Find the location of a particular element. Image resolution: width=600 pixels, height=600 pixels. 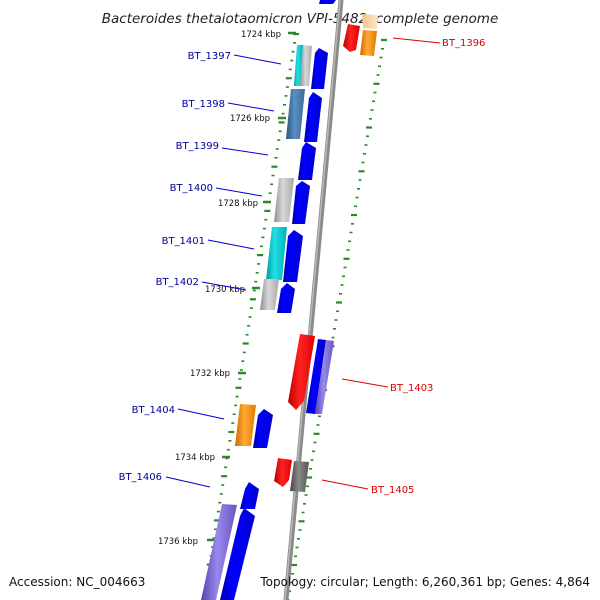

kbp-label: 1732 kbp is located at coordinates (210, 374).